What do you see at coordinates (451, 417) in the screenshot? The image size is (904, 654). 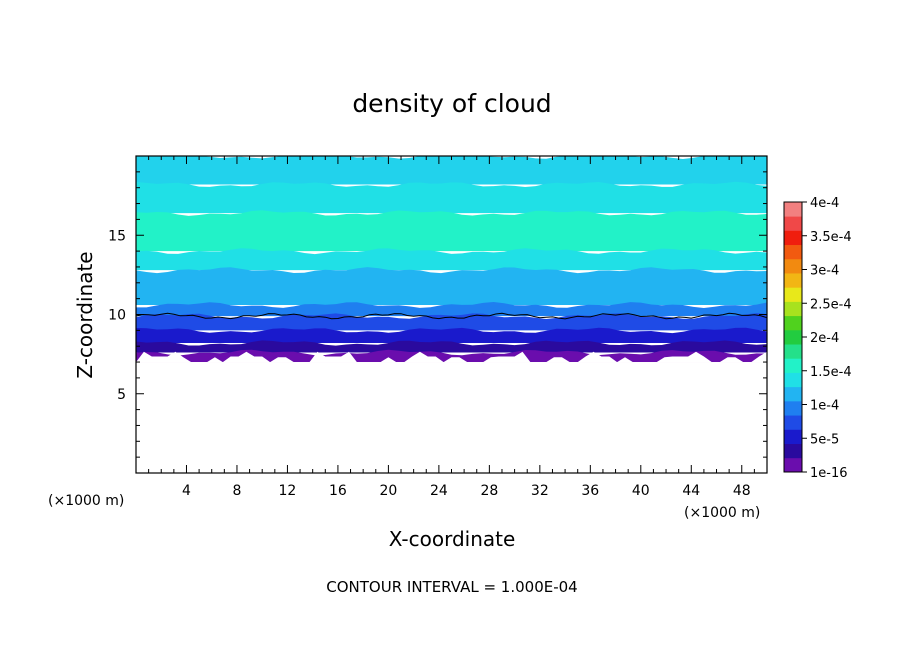 I see `clear-air-region` at bounding box center [451, 417].